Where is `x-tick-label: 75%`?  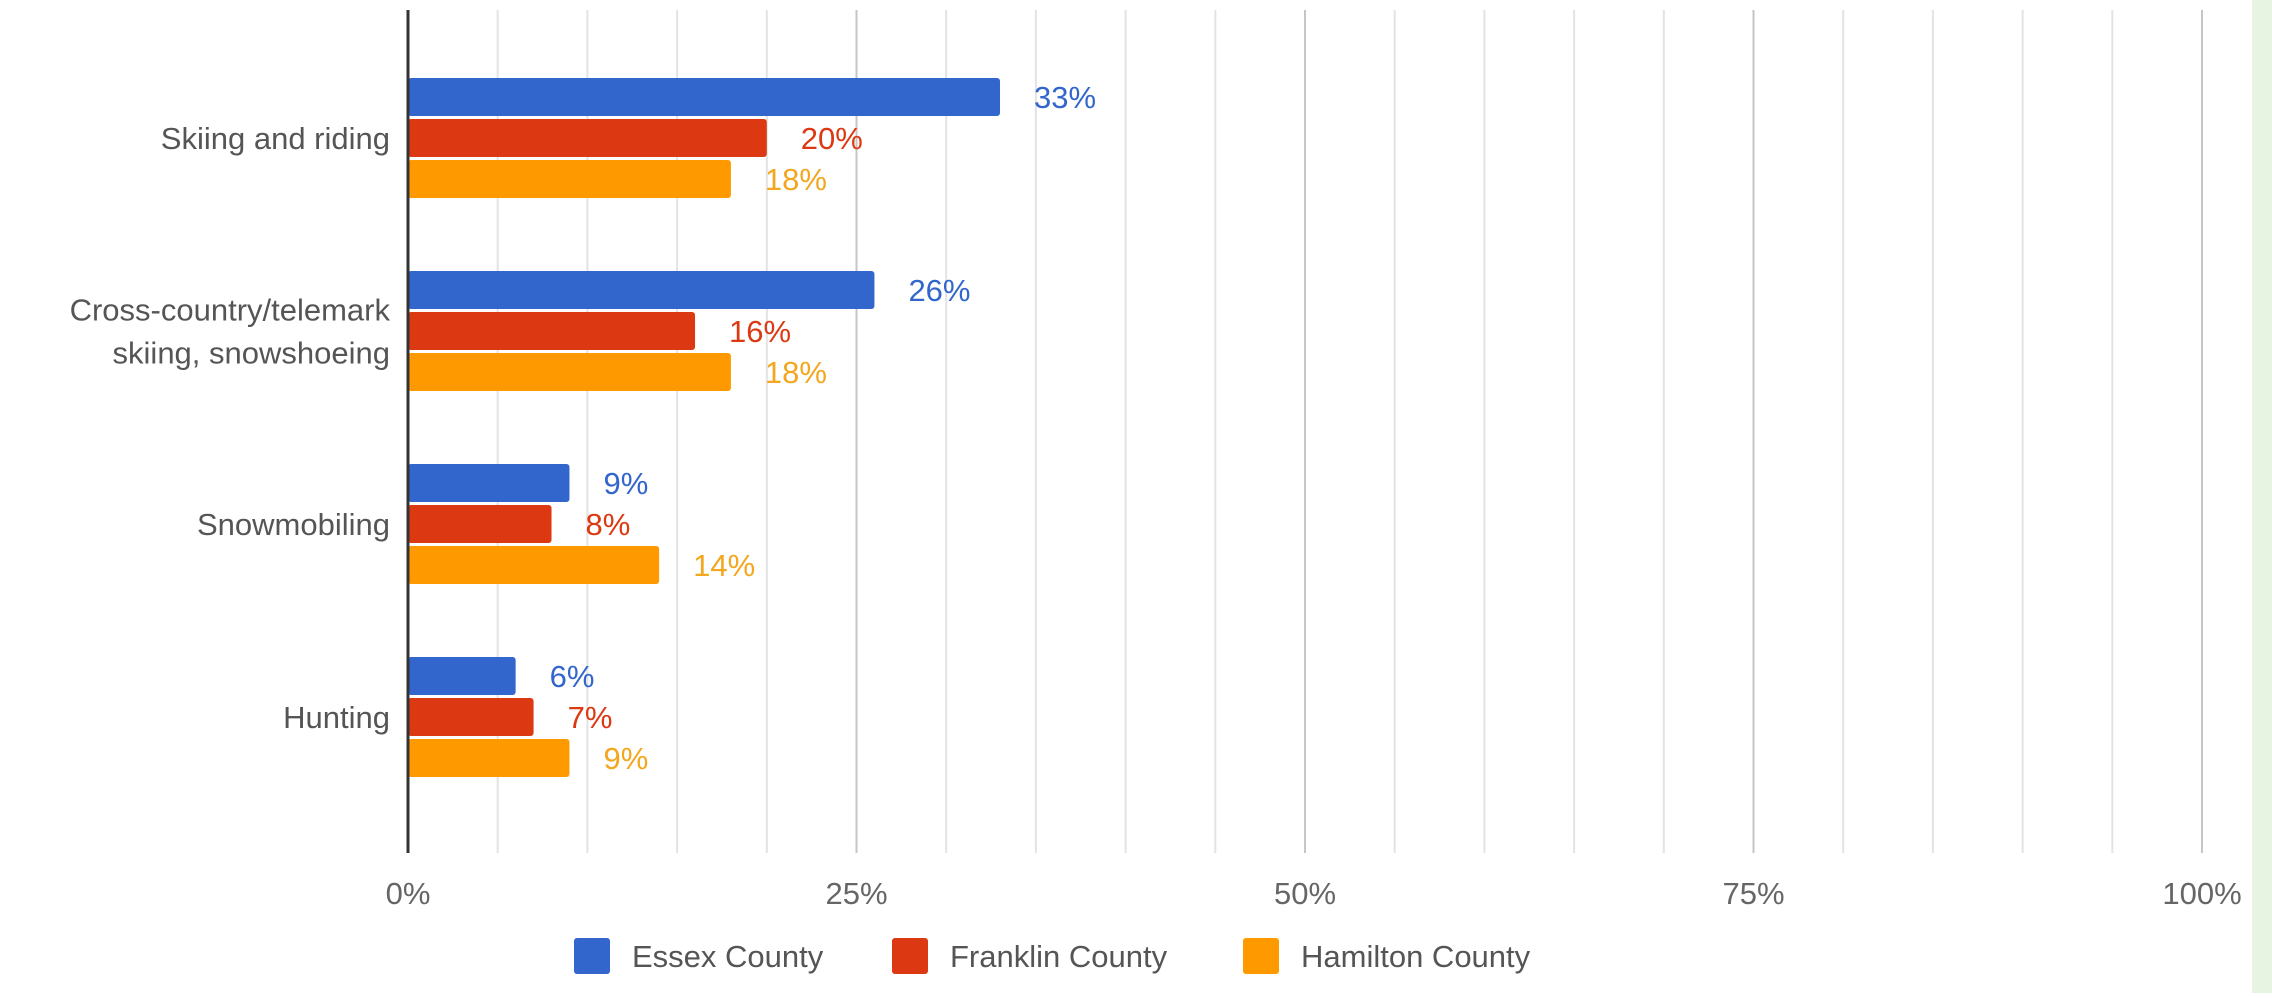 x-tick-label: 75% is located at coordinates (1753, 893).